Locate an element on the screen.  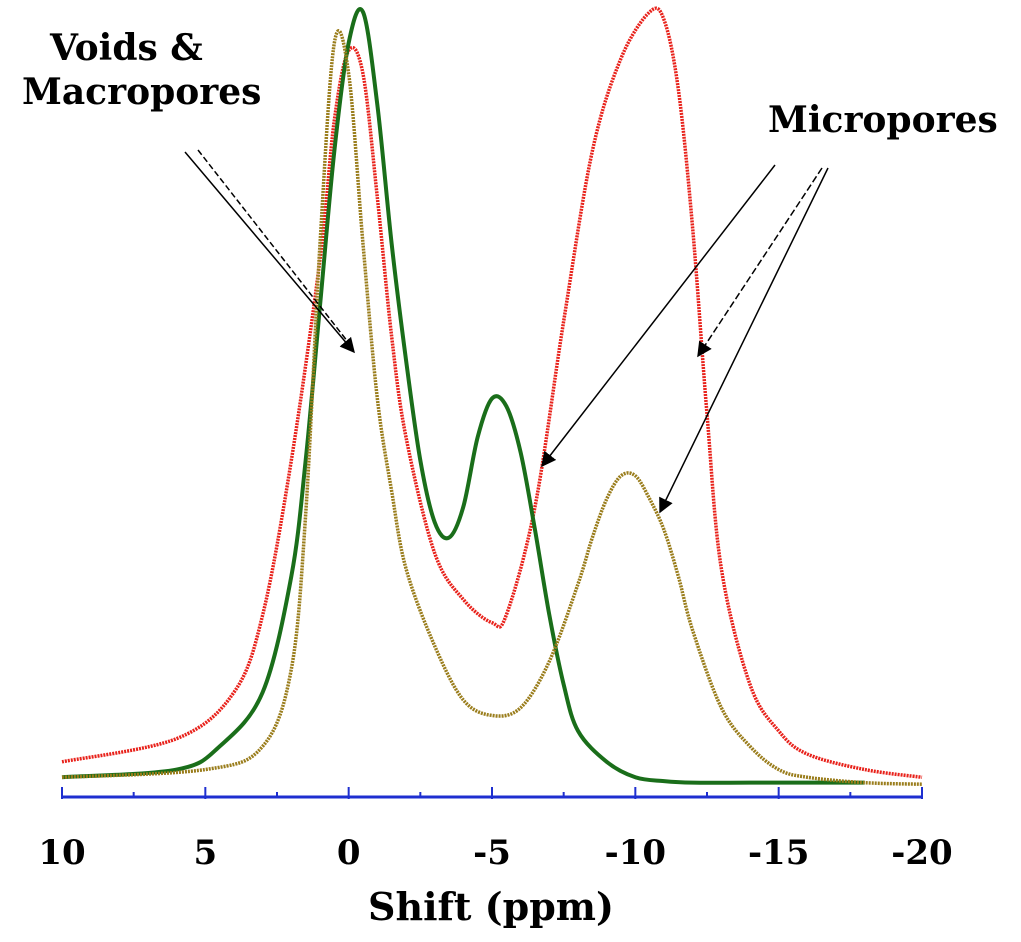
annotation-voids-line1: Voids & is located at coordinates (126, 48).